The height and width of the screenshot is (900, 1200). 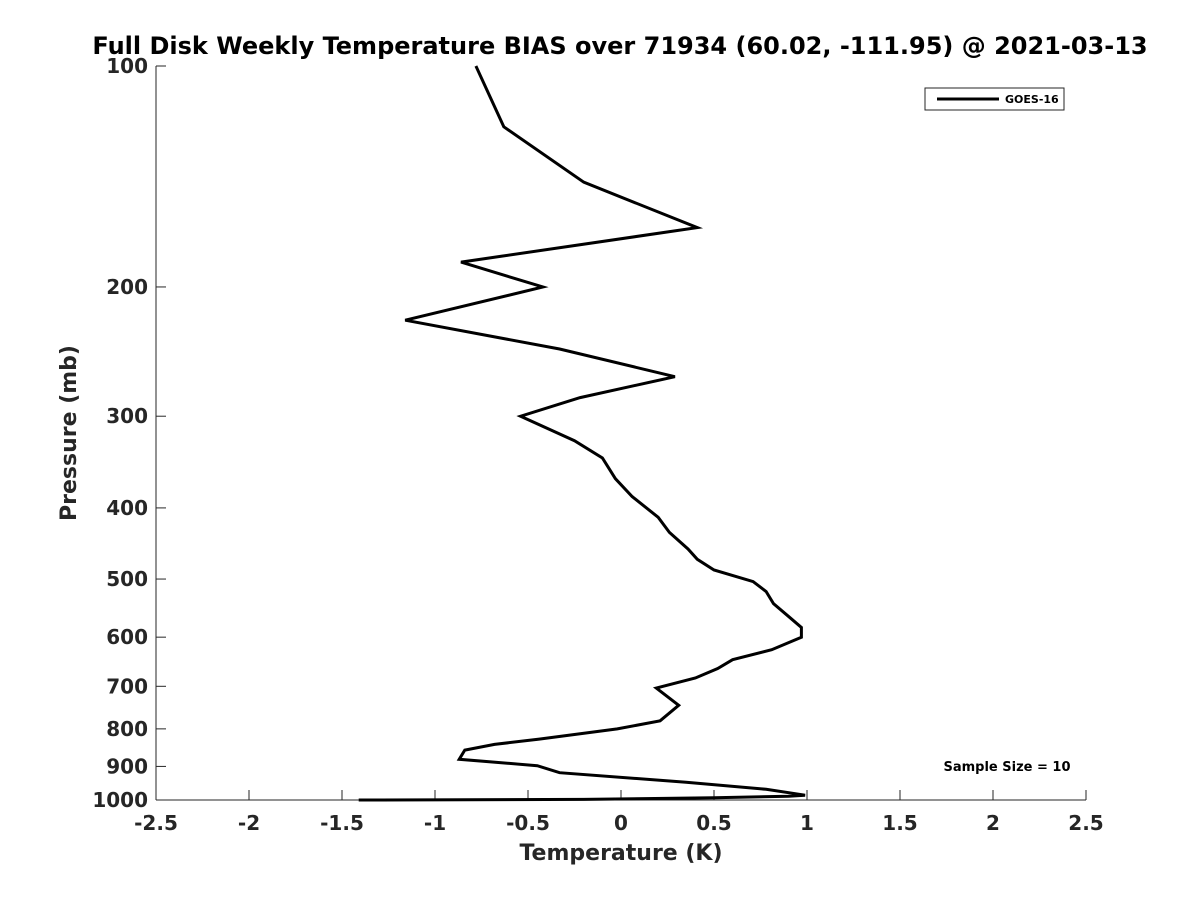 What do you see at coordinates (156, 823) in the screenshot?
I see `x-tick-label: -2.5` at bounding box center [156, 823].